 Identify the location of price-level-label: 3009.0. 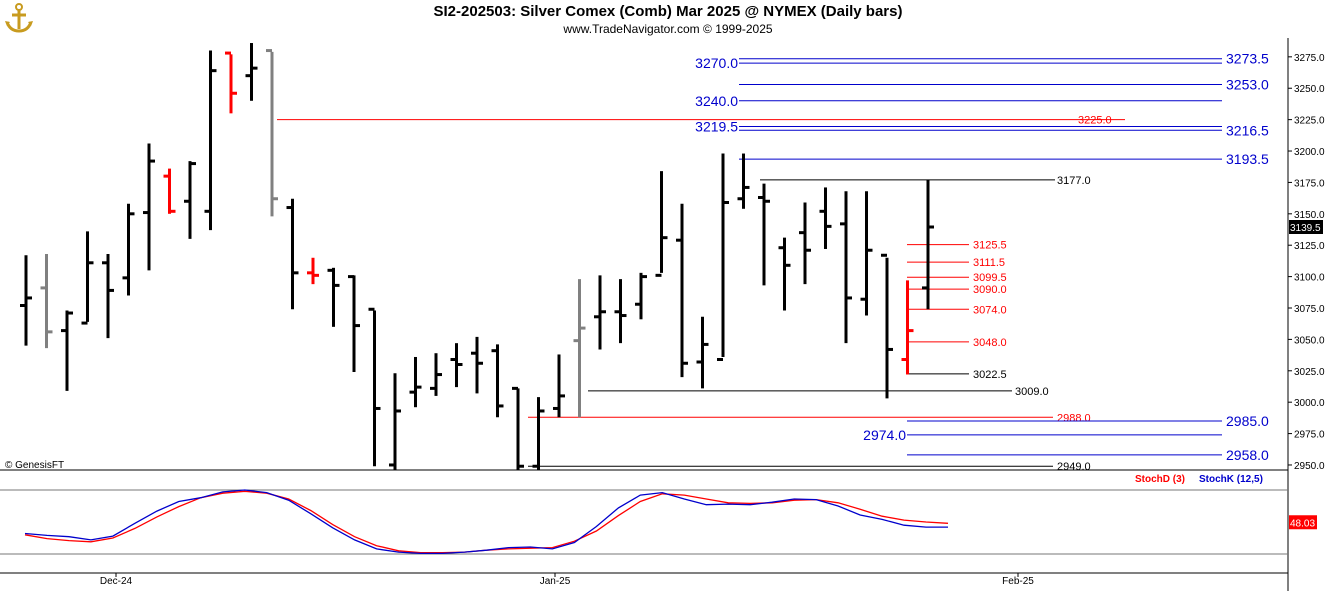
(1032, 392).